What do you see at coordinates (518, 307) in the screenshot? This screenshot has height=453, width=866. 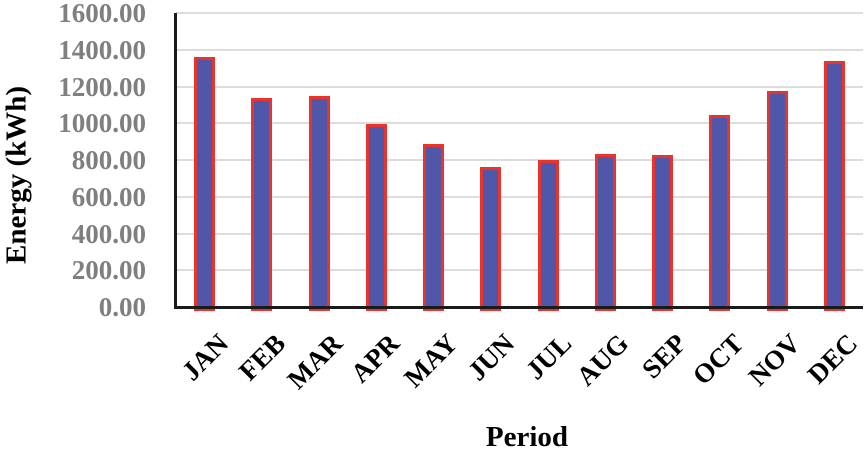 I see `x-axis-line` at bounding box center [518, 307].